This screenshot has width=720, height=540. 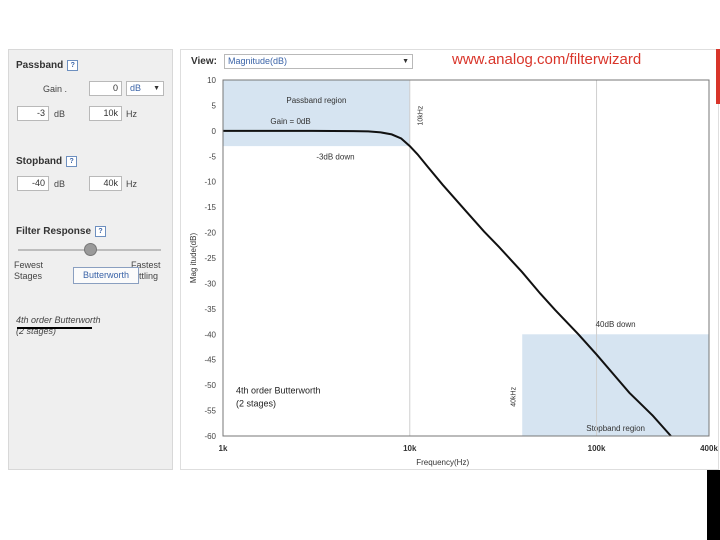 What do you see at coordinates (210, 309) in the screenshot?
I see `y-tick-label: -35` at bounding box center [210, 309].